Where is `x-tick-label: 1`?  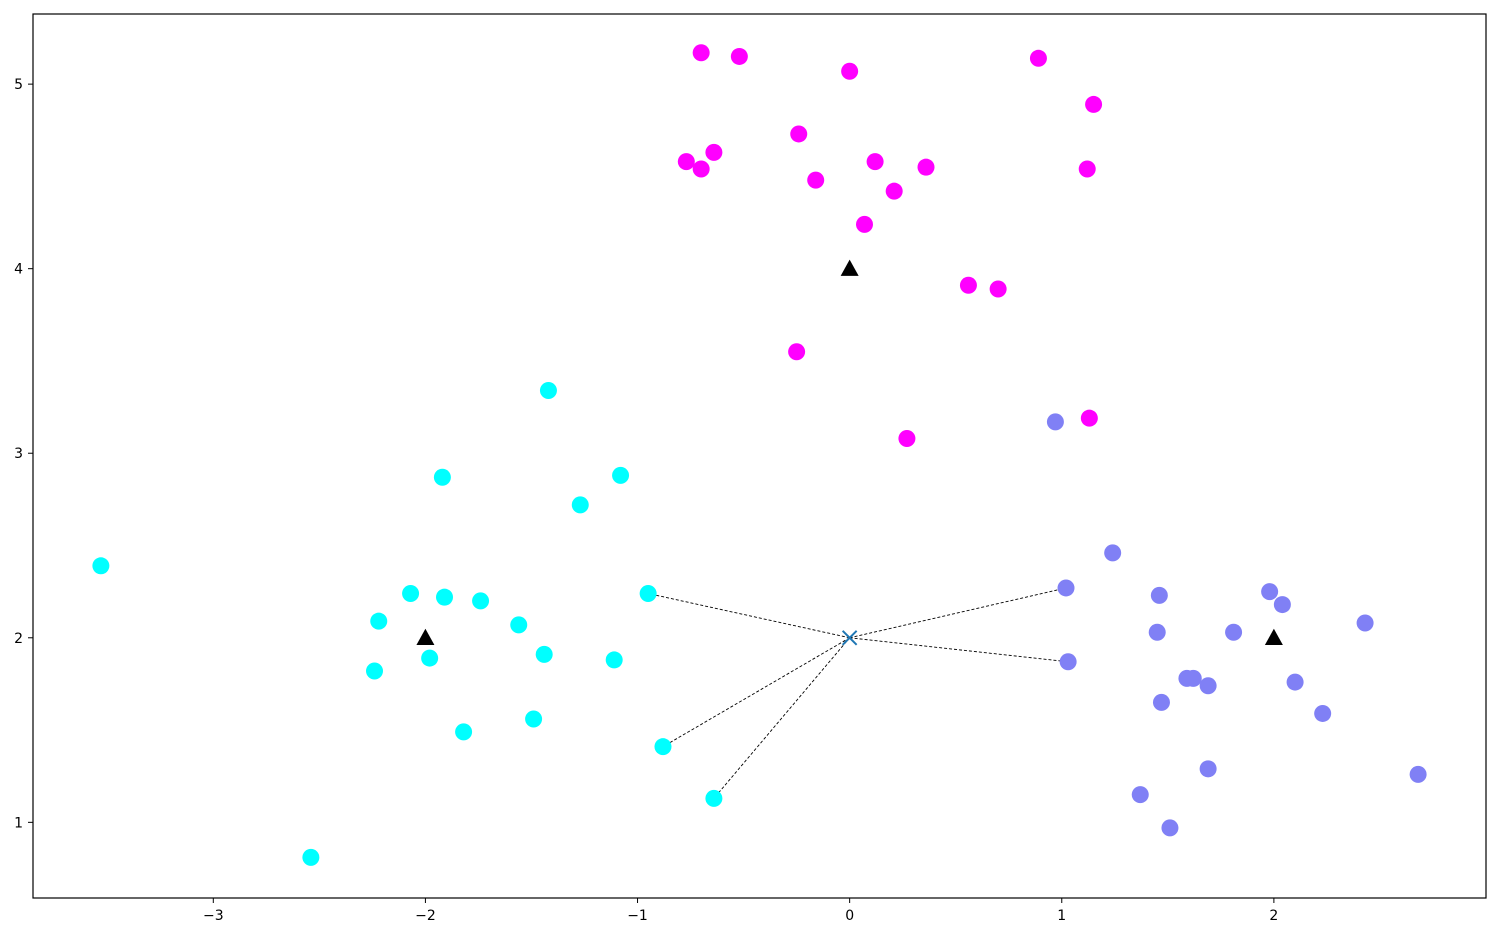
x-tick-label: 1 is located at coordinates (1061, 916).